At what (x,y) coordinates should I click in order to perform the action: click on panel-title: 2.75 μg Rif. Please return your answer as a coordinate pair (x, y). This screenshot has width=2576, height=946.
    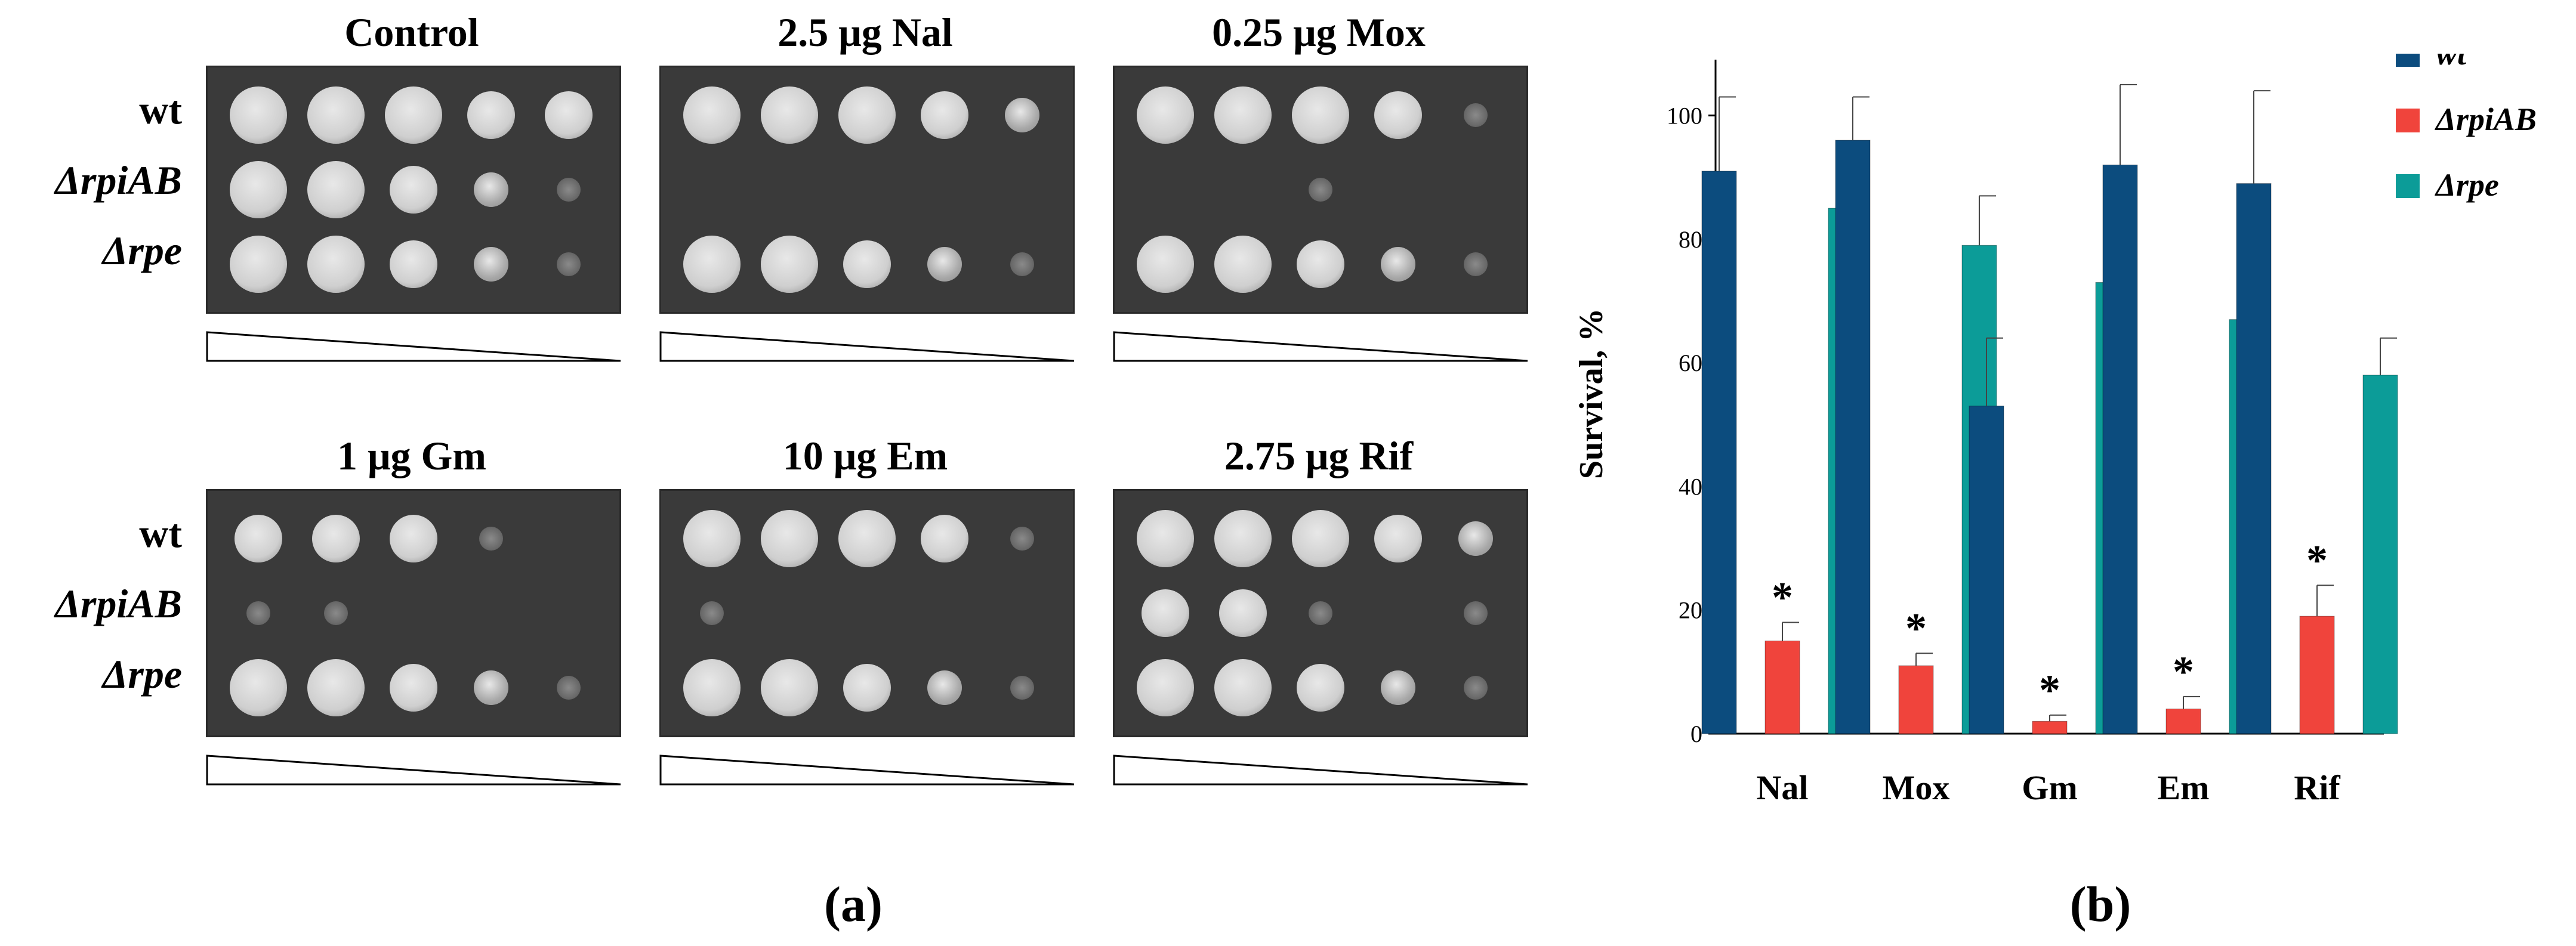
    Looking at the image, I should click on (1319, 455).